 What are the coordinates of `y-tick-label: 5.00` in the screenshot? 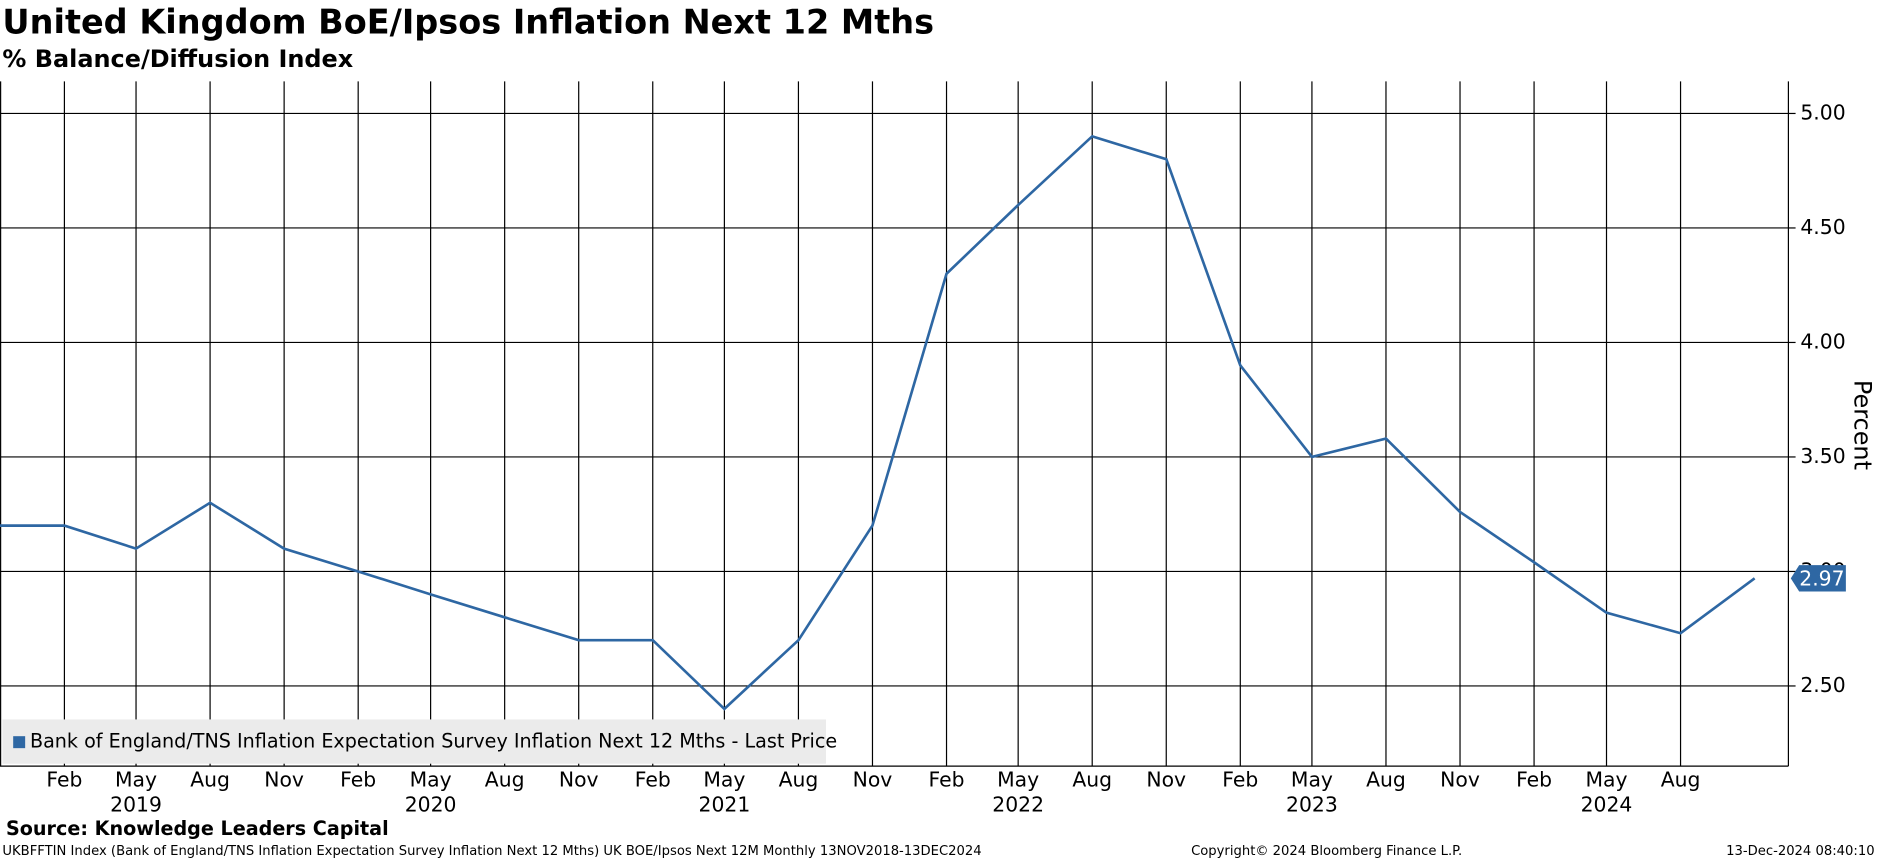 It's located at (1822, 112).